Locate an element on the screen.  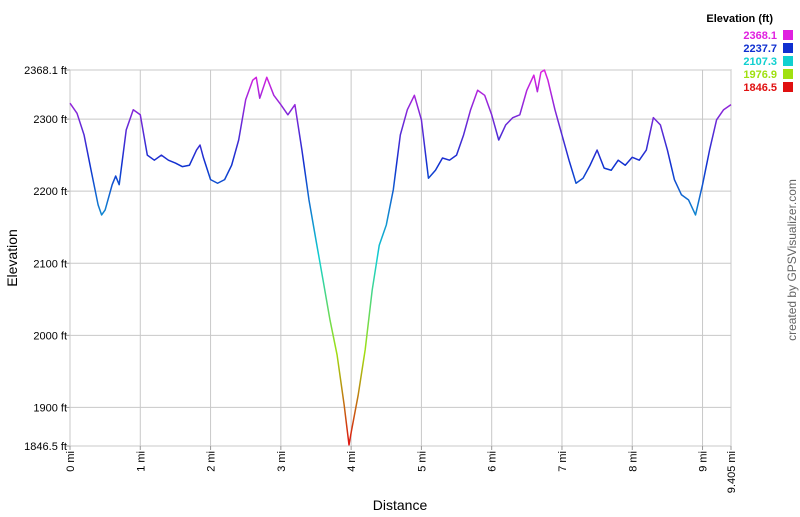
x-tick-label: 6 mi is located at coordinates (493, 461).